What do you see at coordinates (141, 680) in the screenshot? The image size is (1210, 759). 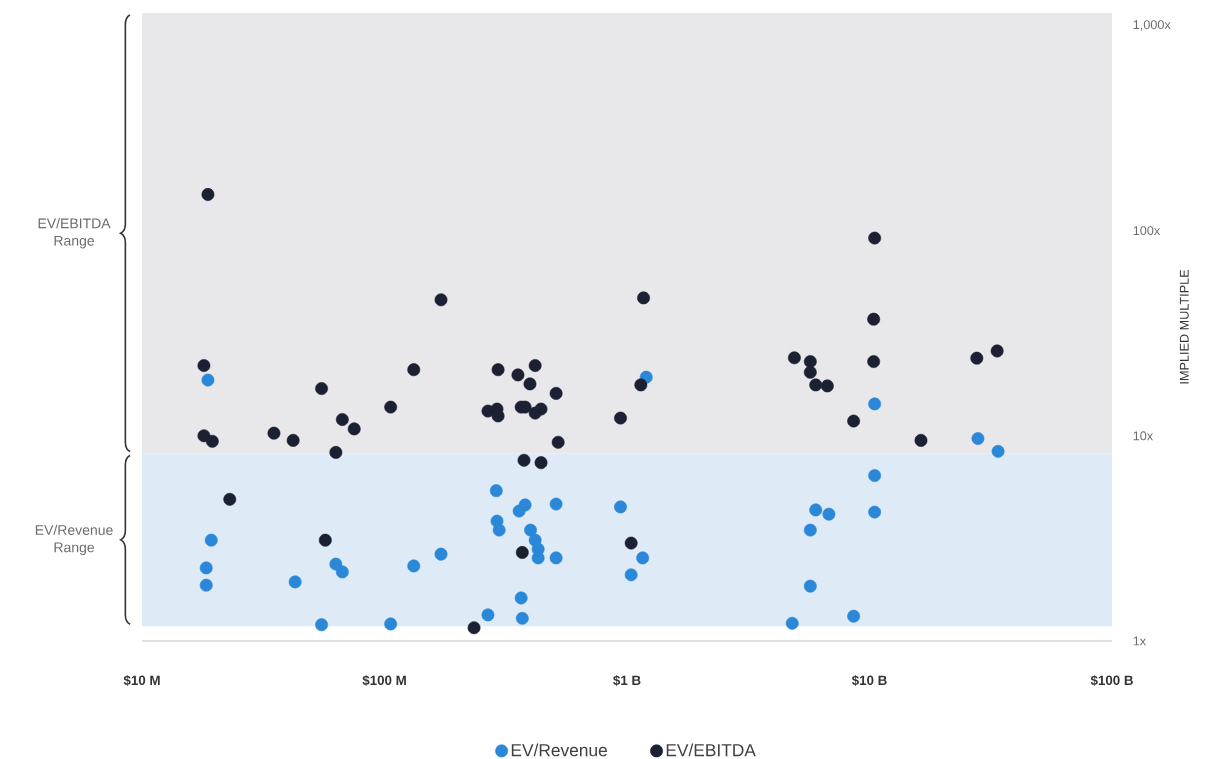 I see `x-tick-label: $10 M` at bounding box center [141, 680].